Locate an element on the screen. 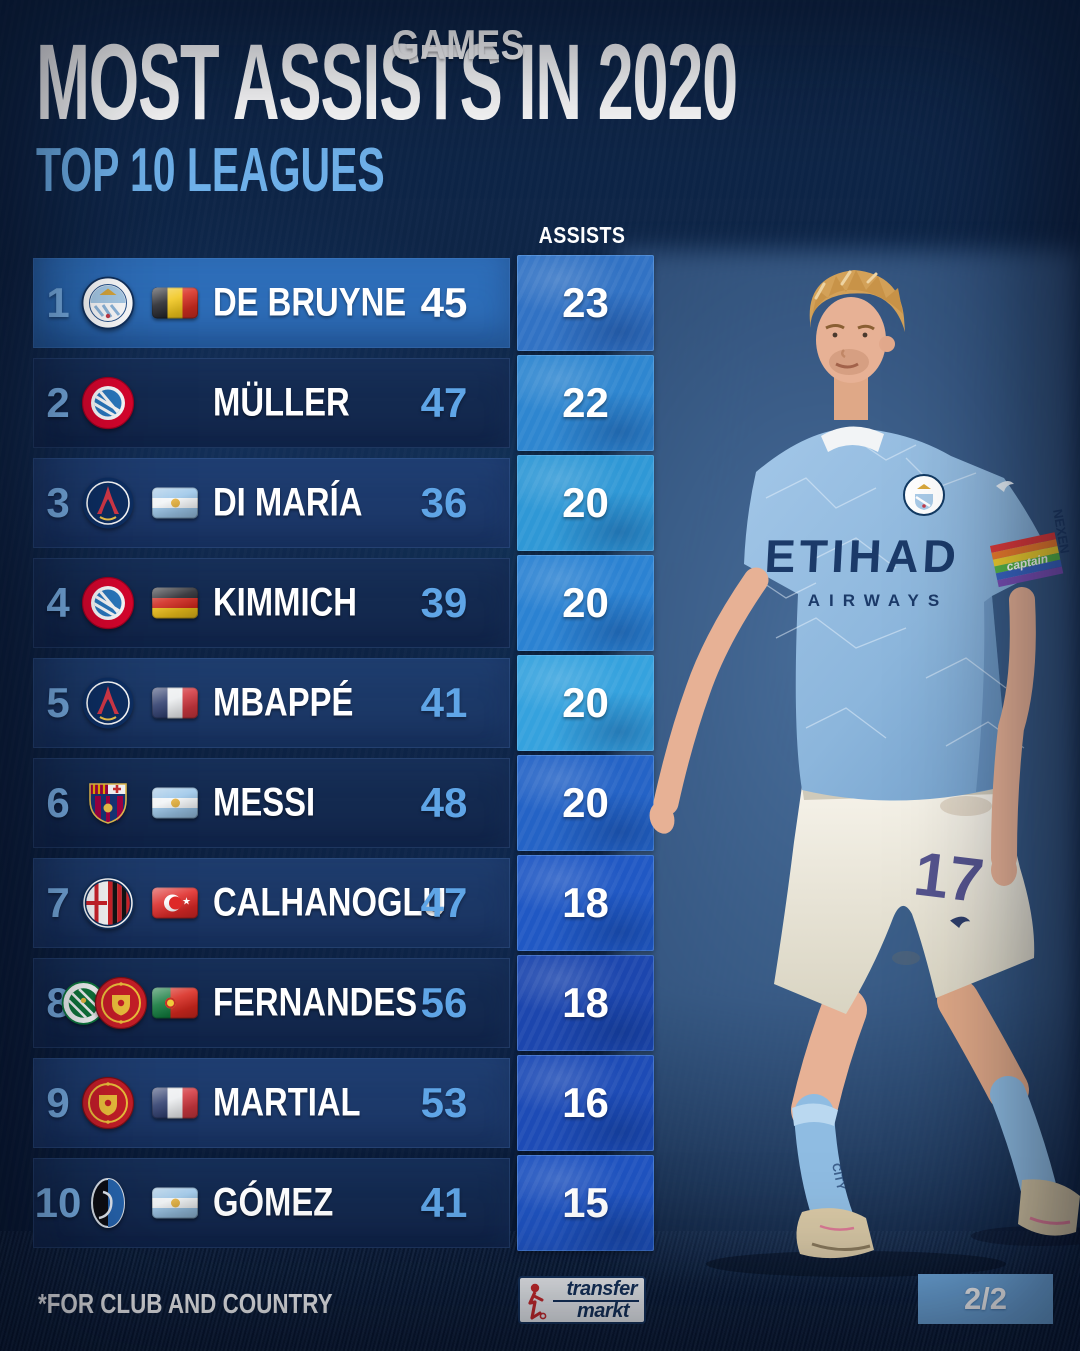 This screenshot has height=1351, width=1080. rank-cell: 1 is located at coordinates (58, 302).